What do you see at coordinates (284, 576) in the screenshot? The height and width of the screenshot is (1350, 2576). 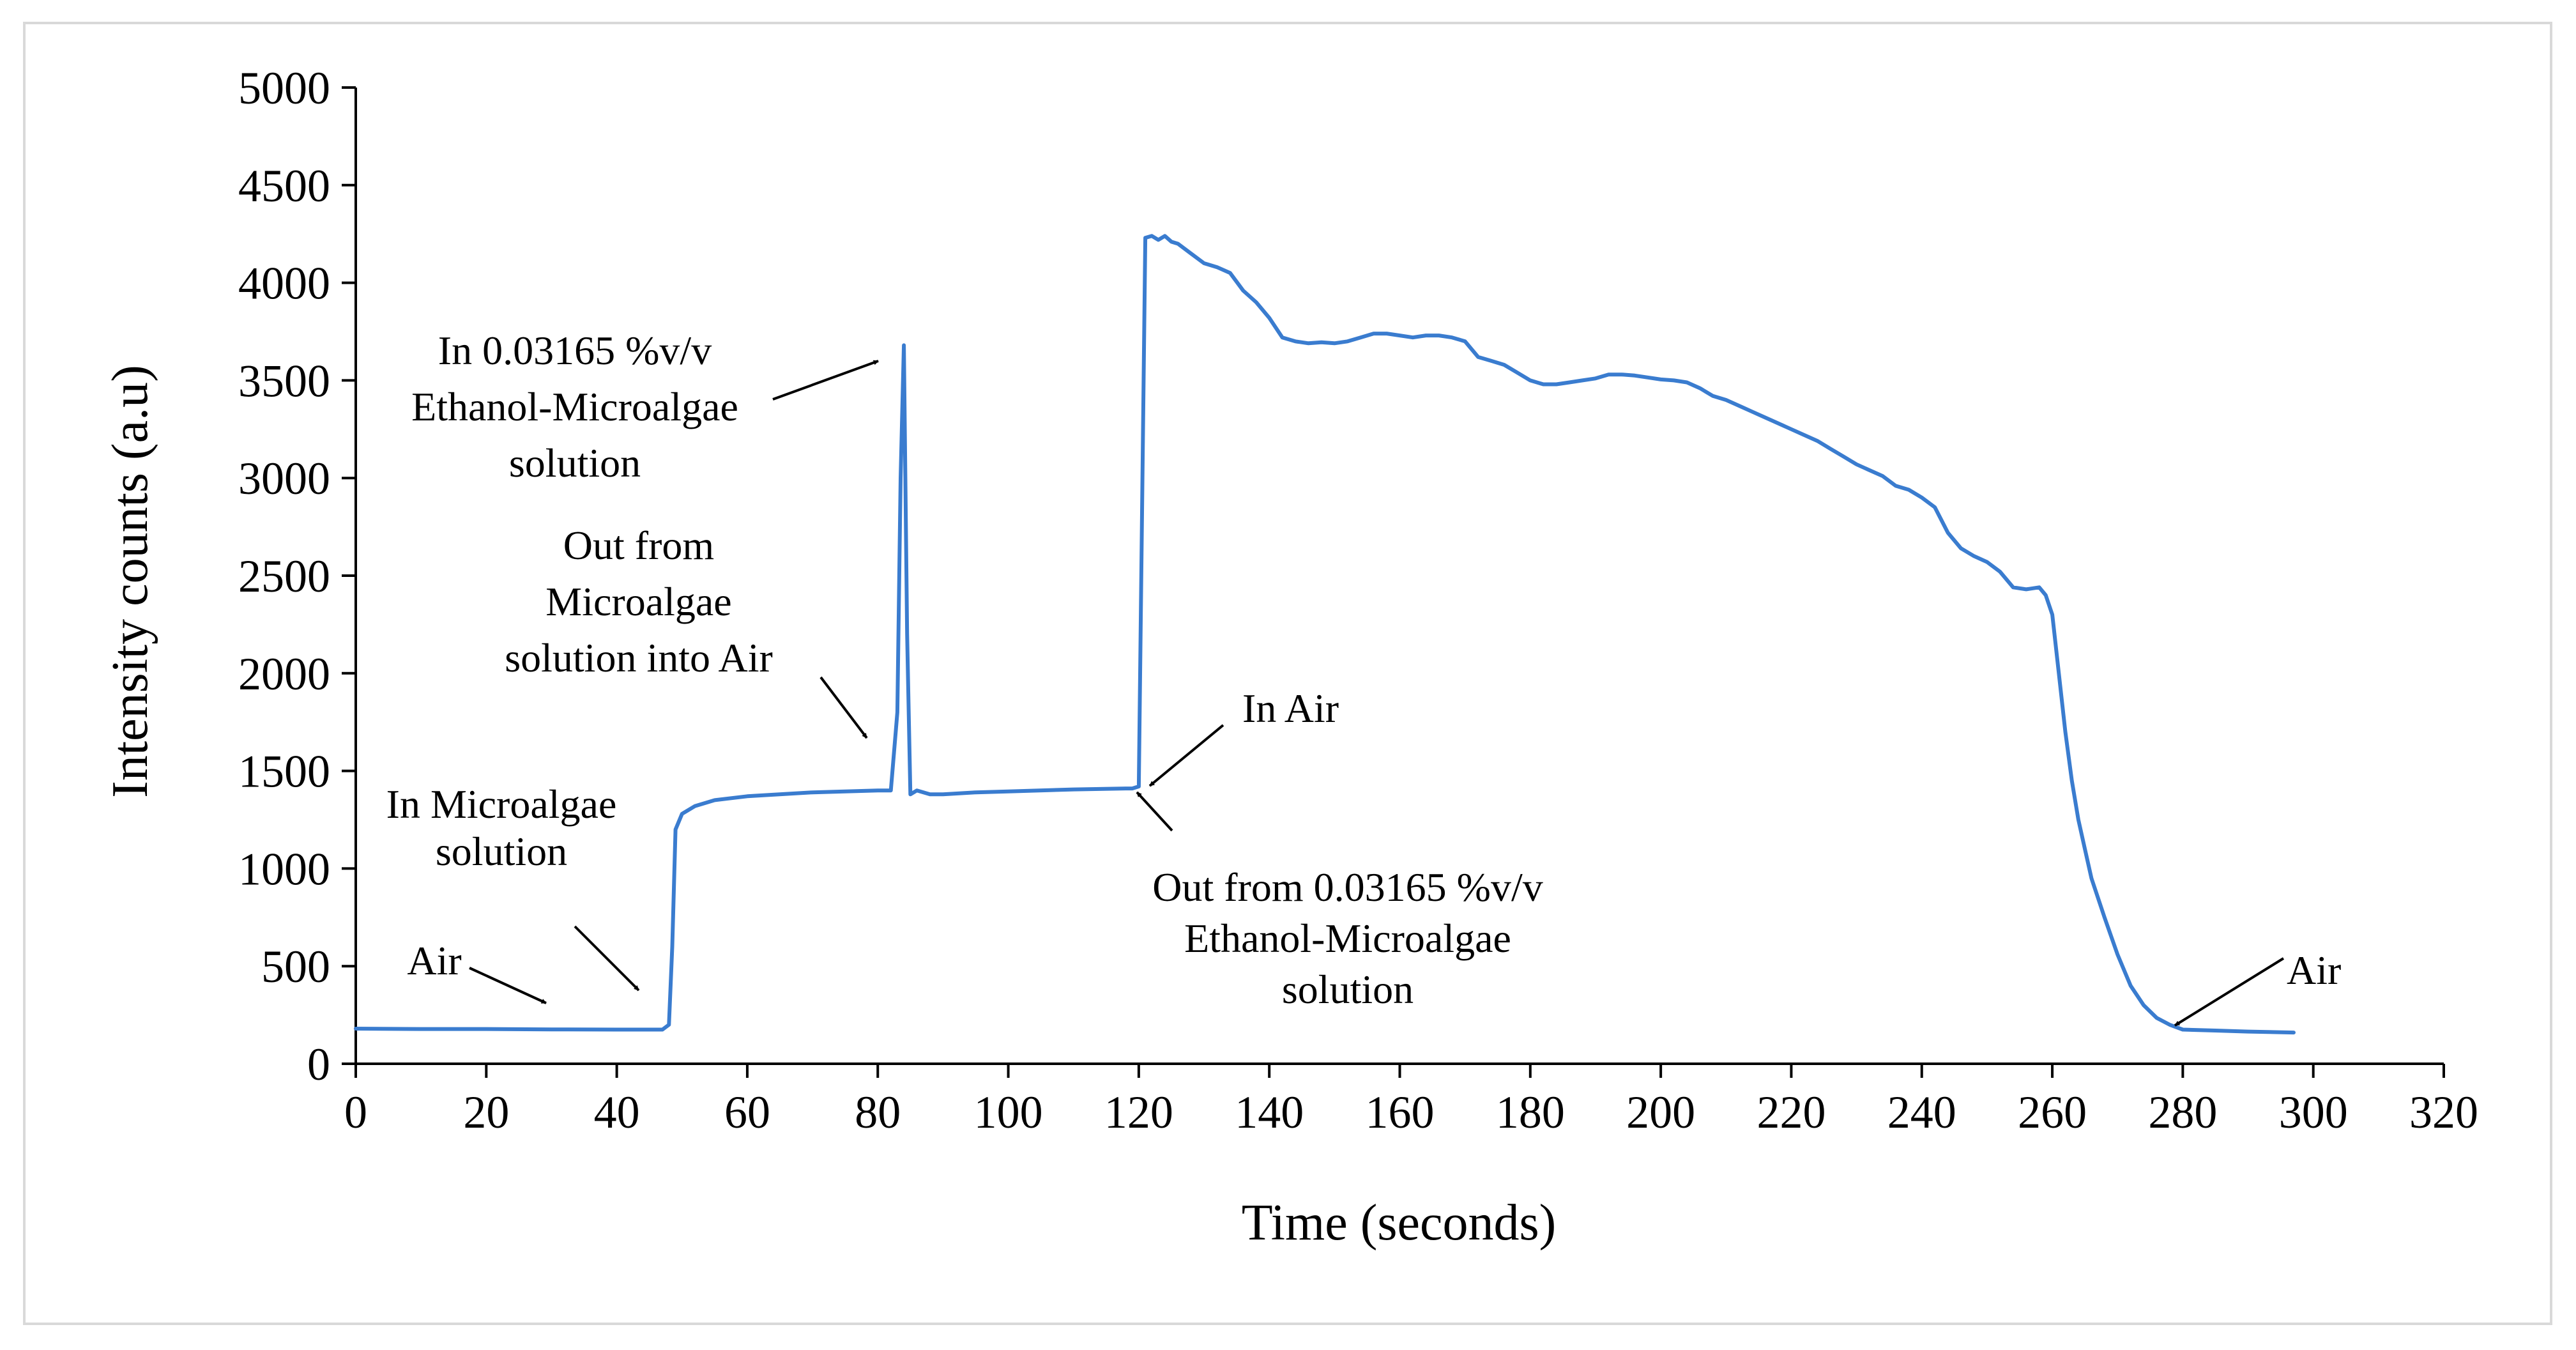 I see `y-tick-label: 2500` at bounding box center [284, 576].